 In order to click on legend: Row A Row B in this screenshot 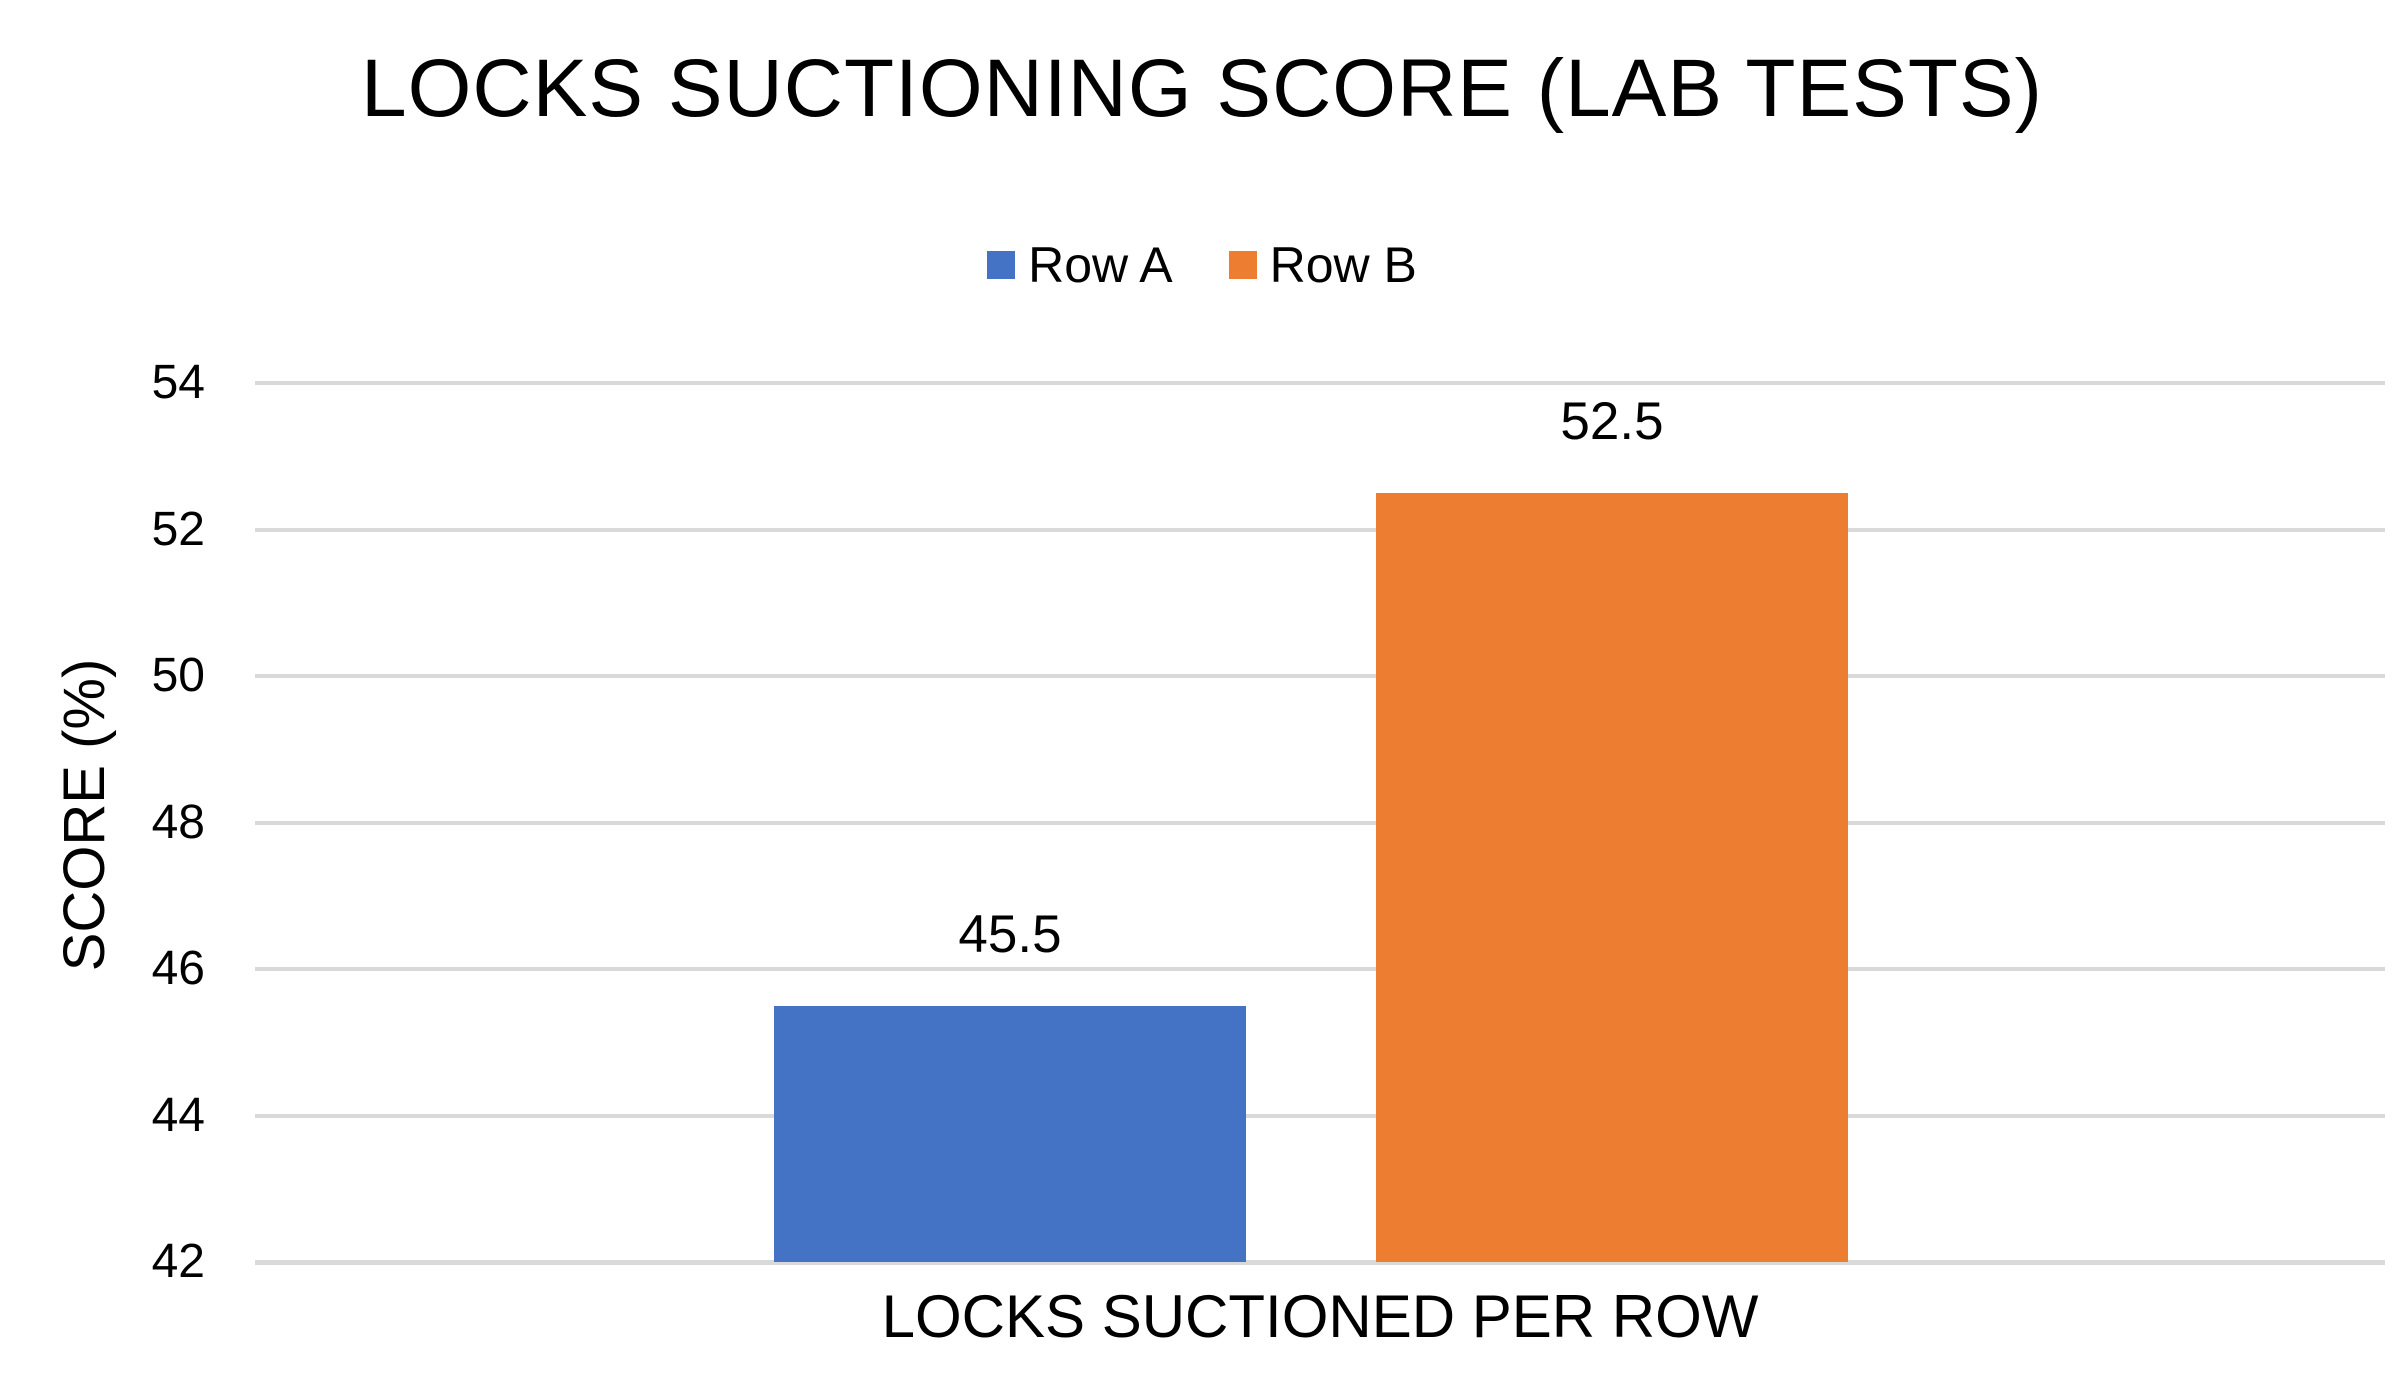, I will do `click(1202, 265)`.